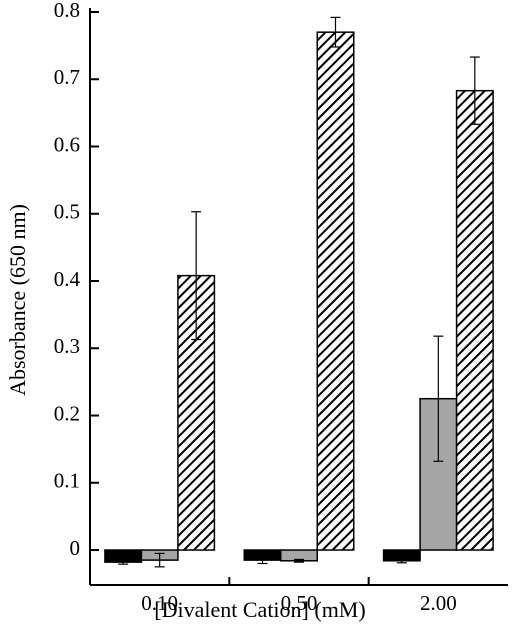 This screenshot has width=520, height=633. Describe the element at coordinates (67, 144) in the screenshot. I see `y-tick-label: 0.6` at that location.